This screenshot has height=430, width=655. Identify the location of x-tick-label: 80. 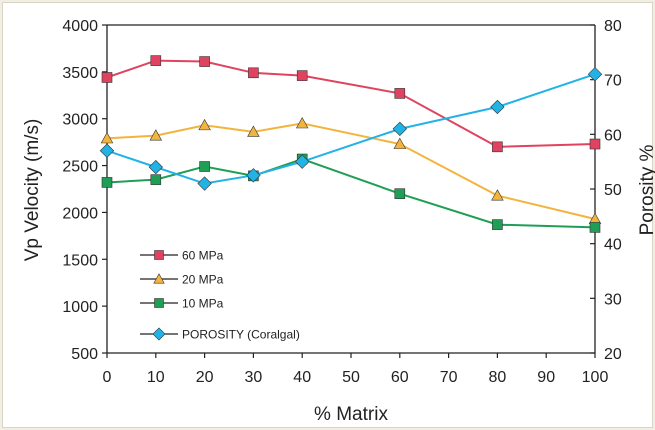
(498, 377).